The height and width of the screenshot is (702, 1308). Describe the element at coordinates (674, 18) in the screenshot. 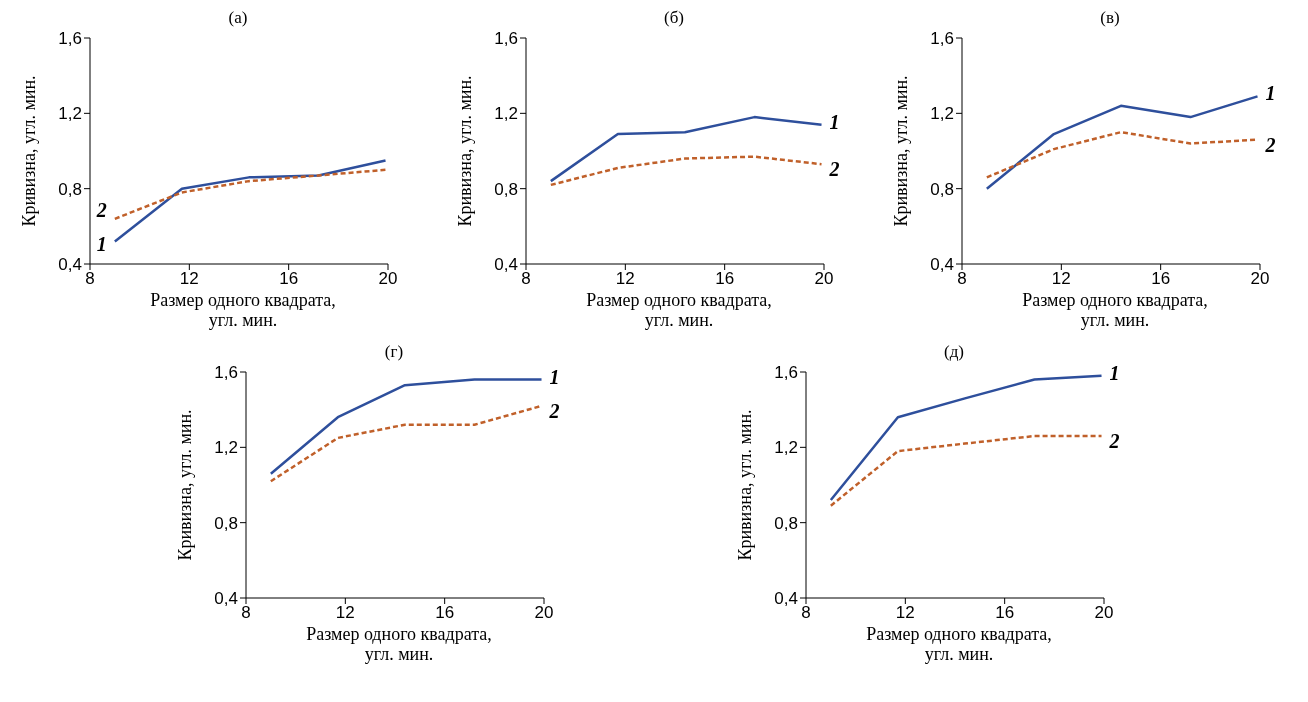

I see `chart-title: (б)` at that location.